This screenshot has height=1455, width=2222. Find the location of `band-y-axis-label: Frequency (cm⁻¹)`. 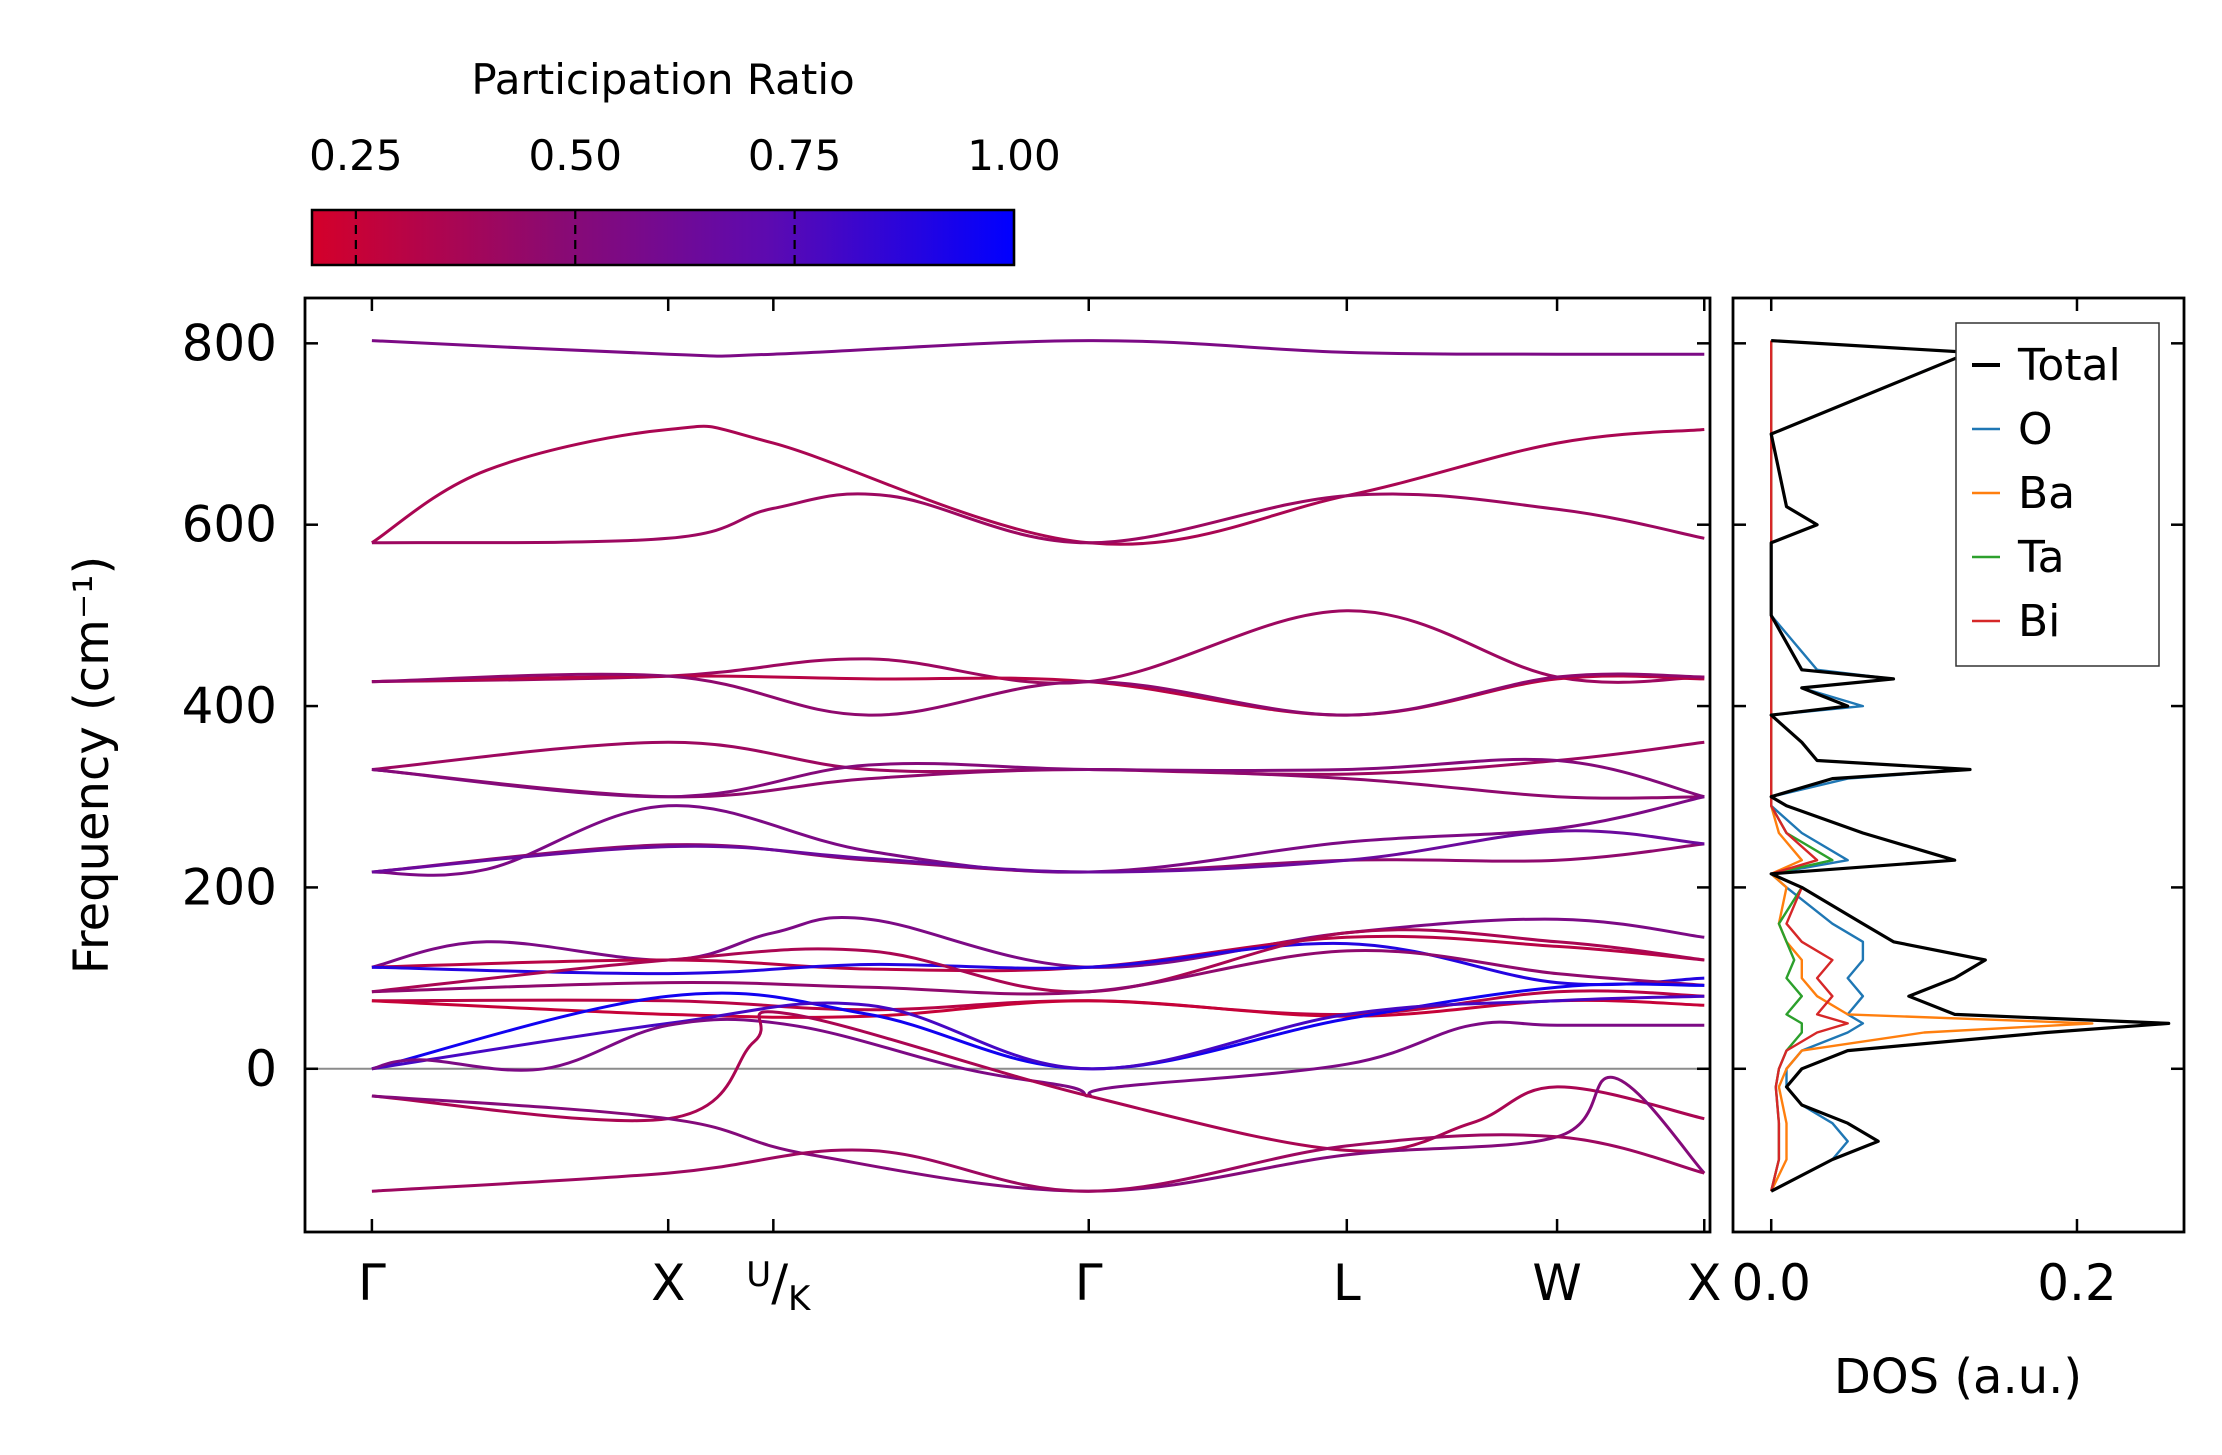

band-y-axis-label: Frequency (cm⁻¹) is located at coordinates (92, 765).